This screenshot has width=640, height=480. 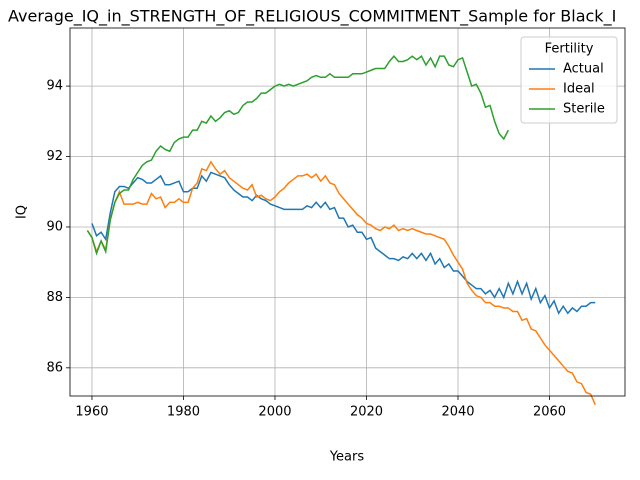 I want to click on x-tick-label: 2000, so click(x=274, y=412).